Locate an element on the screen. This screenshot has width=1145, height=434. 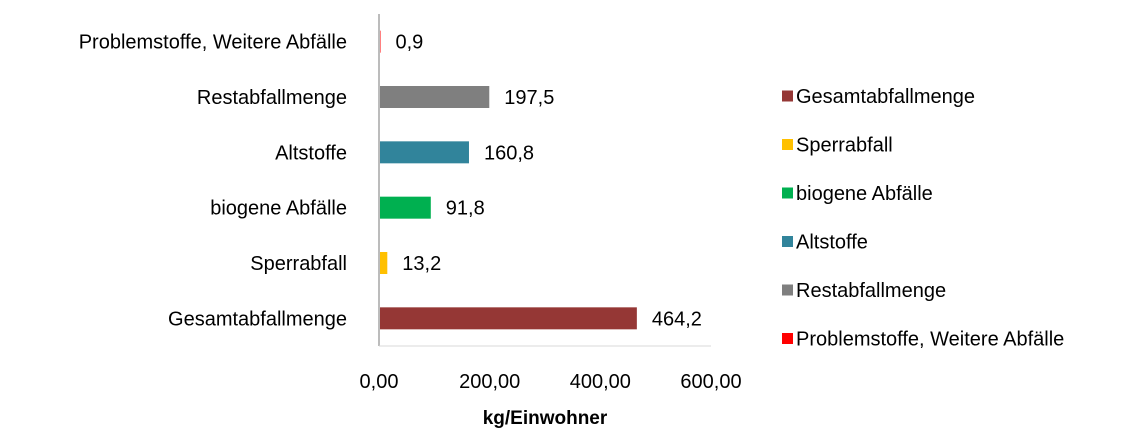
category-label: Restabfallmenge is located at coordinates (272, 98).